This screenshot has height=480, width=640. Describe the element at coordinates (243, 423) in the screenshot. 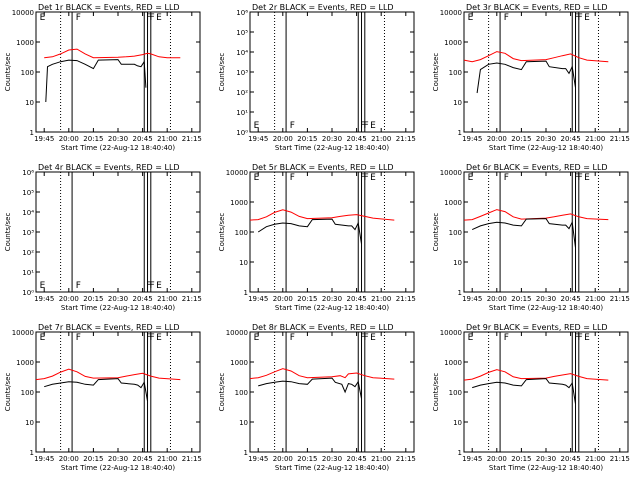

I see `y-tick-label: 10` at that location.